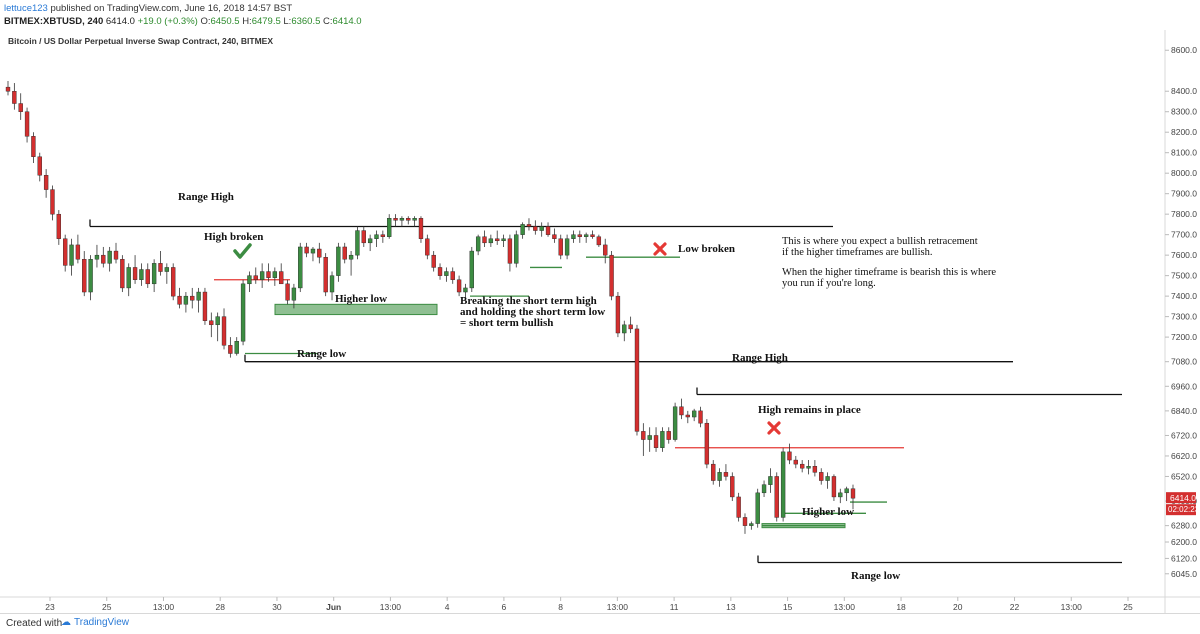 This screenshot has height=634, width=1200. I want to click on time-tick-label: 30, so click(277, 607).